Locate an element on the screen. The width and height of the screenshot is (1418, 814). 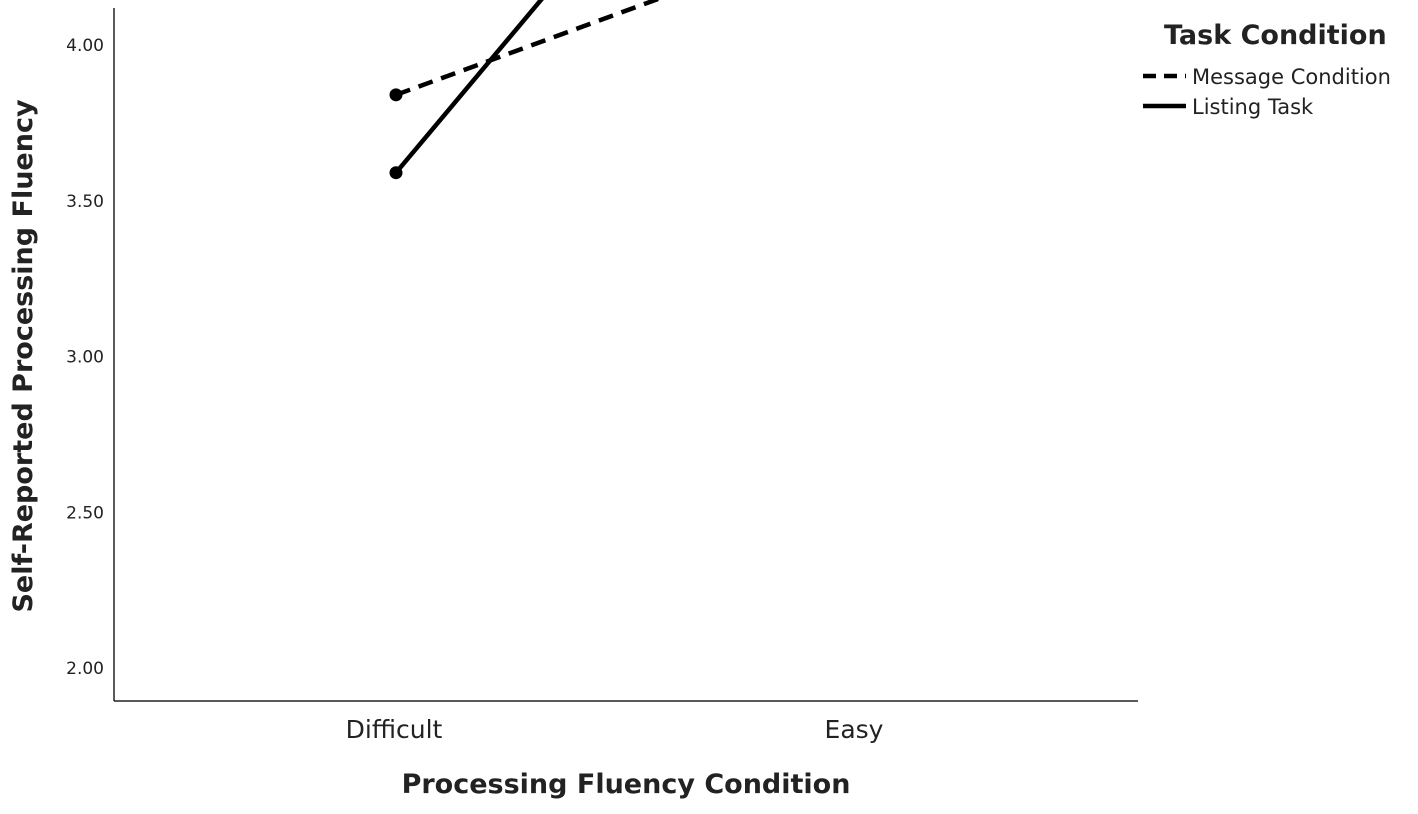
y-tick-label: 2.00 is located at coordinates (85, 669).